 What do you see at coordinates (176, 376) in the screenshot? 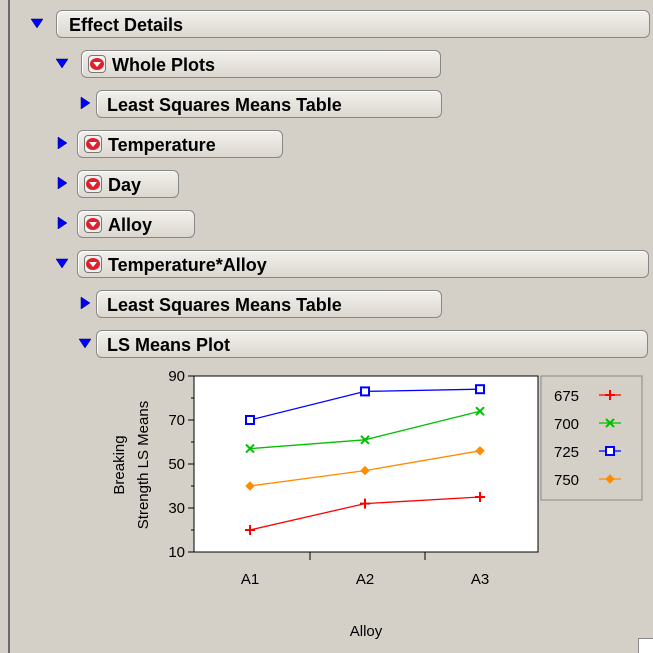
I see `y-tick-label: 90` at bounding box center [176, 376].